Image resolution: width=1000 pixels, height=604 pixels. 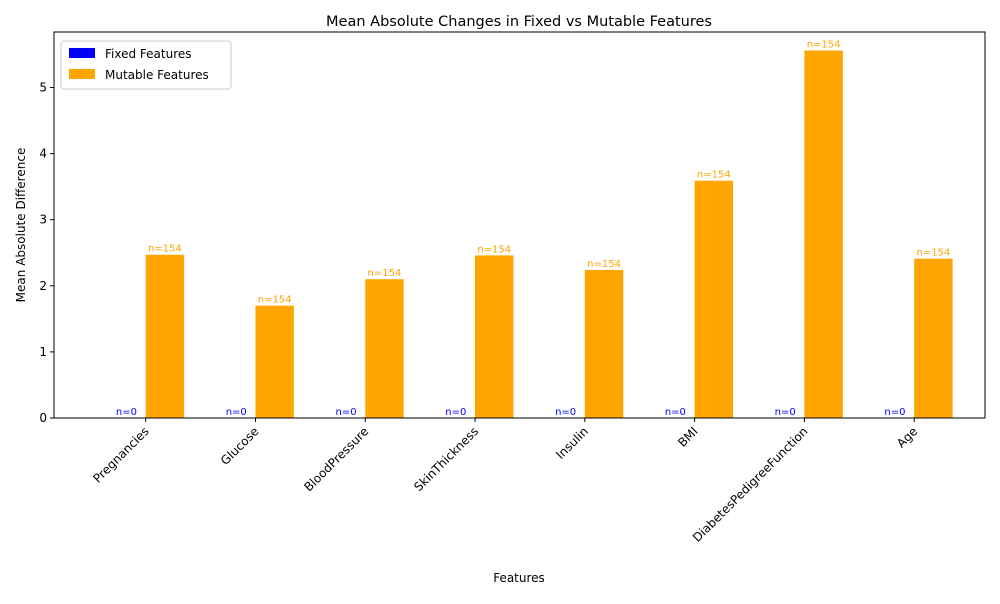 What do you see at coordinates (43, 88) in the screenshot?
I see `y-tick-label: 5` at bounding box center [43, 88].